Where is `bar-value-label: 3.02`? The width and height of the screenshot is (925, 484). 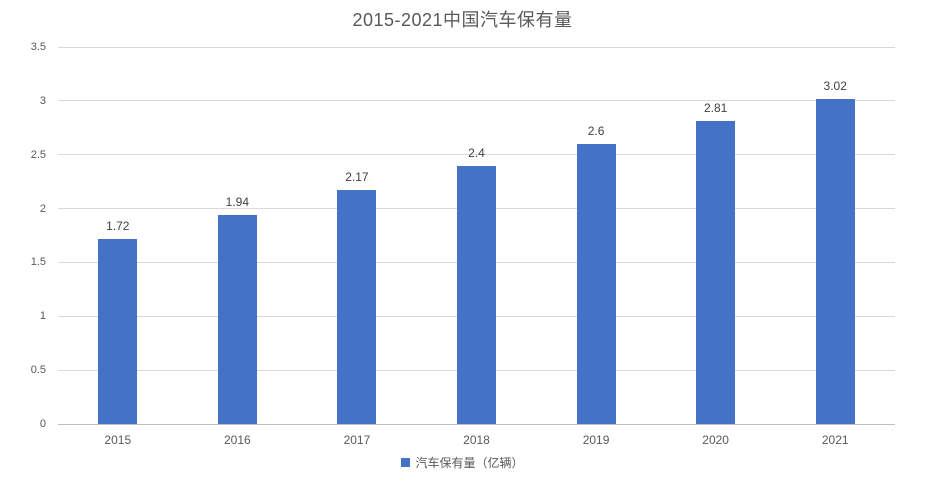 bar-value-label: 3.02 is located at coordinates (835, 85).